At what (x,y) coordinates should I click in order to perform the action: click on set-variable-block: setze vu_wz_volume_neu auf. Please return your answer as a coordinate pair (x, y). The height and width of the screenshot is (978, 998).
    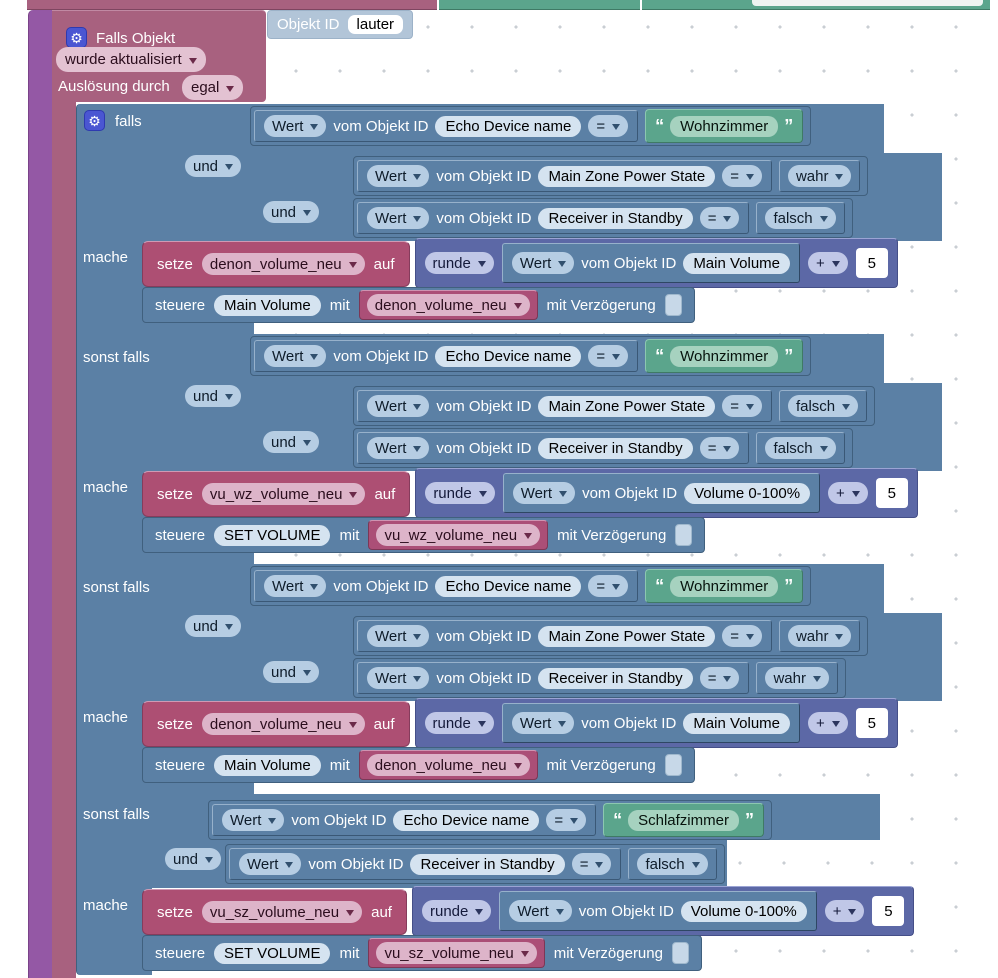
    Looking at the image, I should click on (276, 494).